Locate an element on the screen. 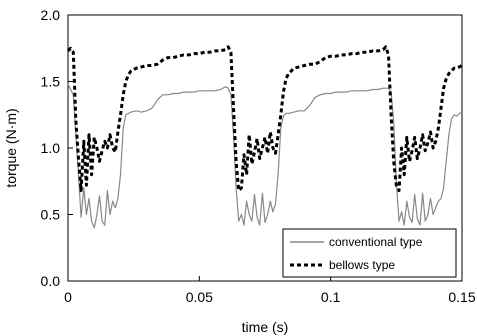 Image resolution: width=477 pixels, height=336 pixels. x-tick-label: 0 is located at coordinates (68, 297).